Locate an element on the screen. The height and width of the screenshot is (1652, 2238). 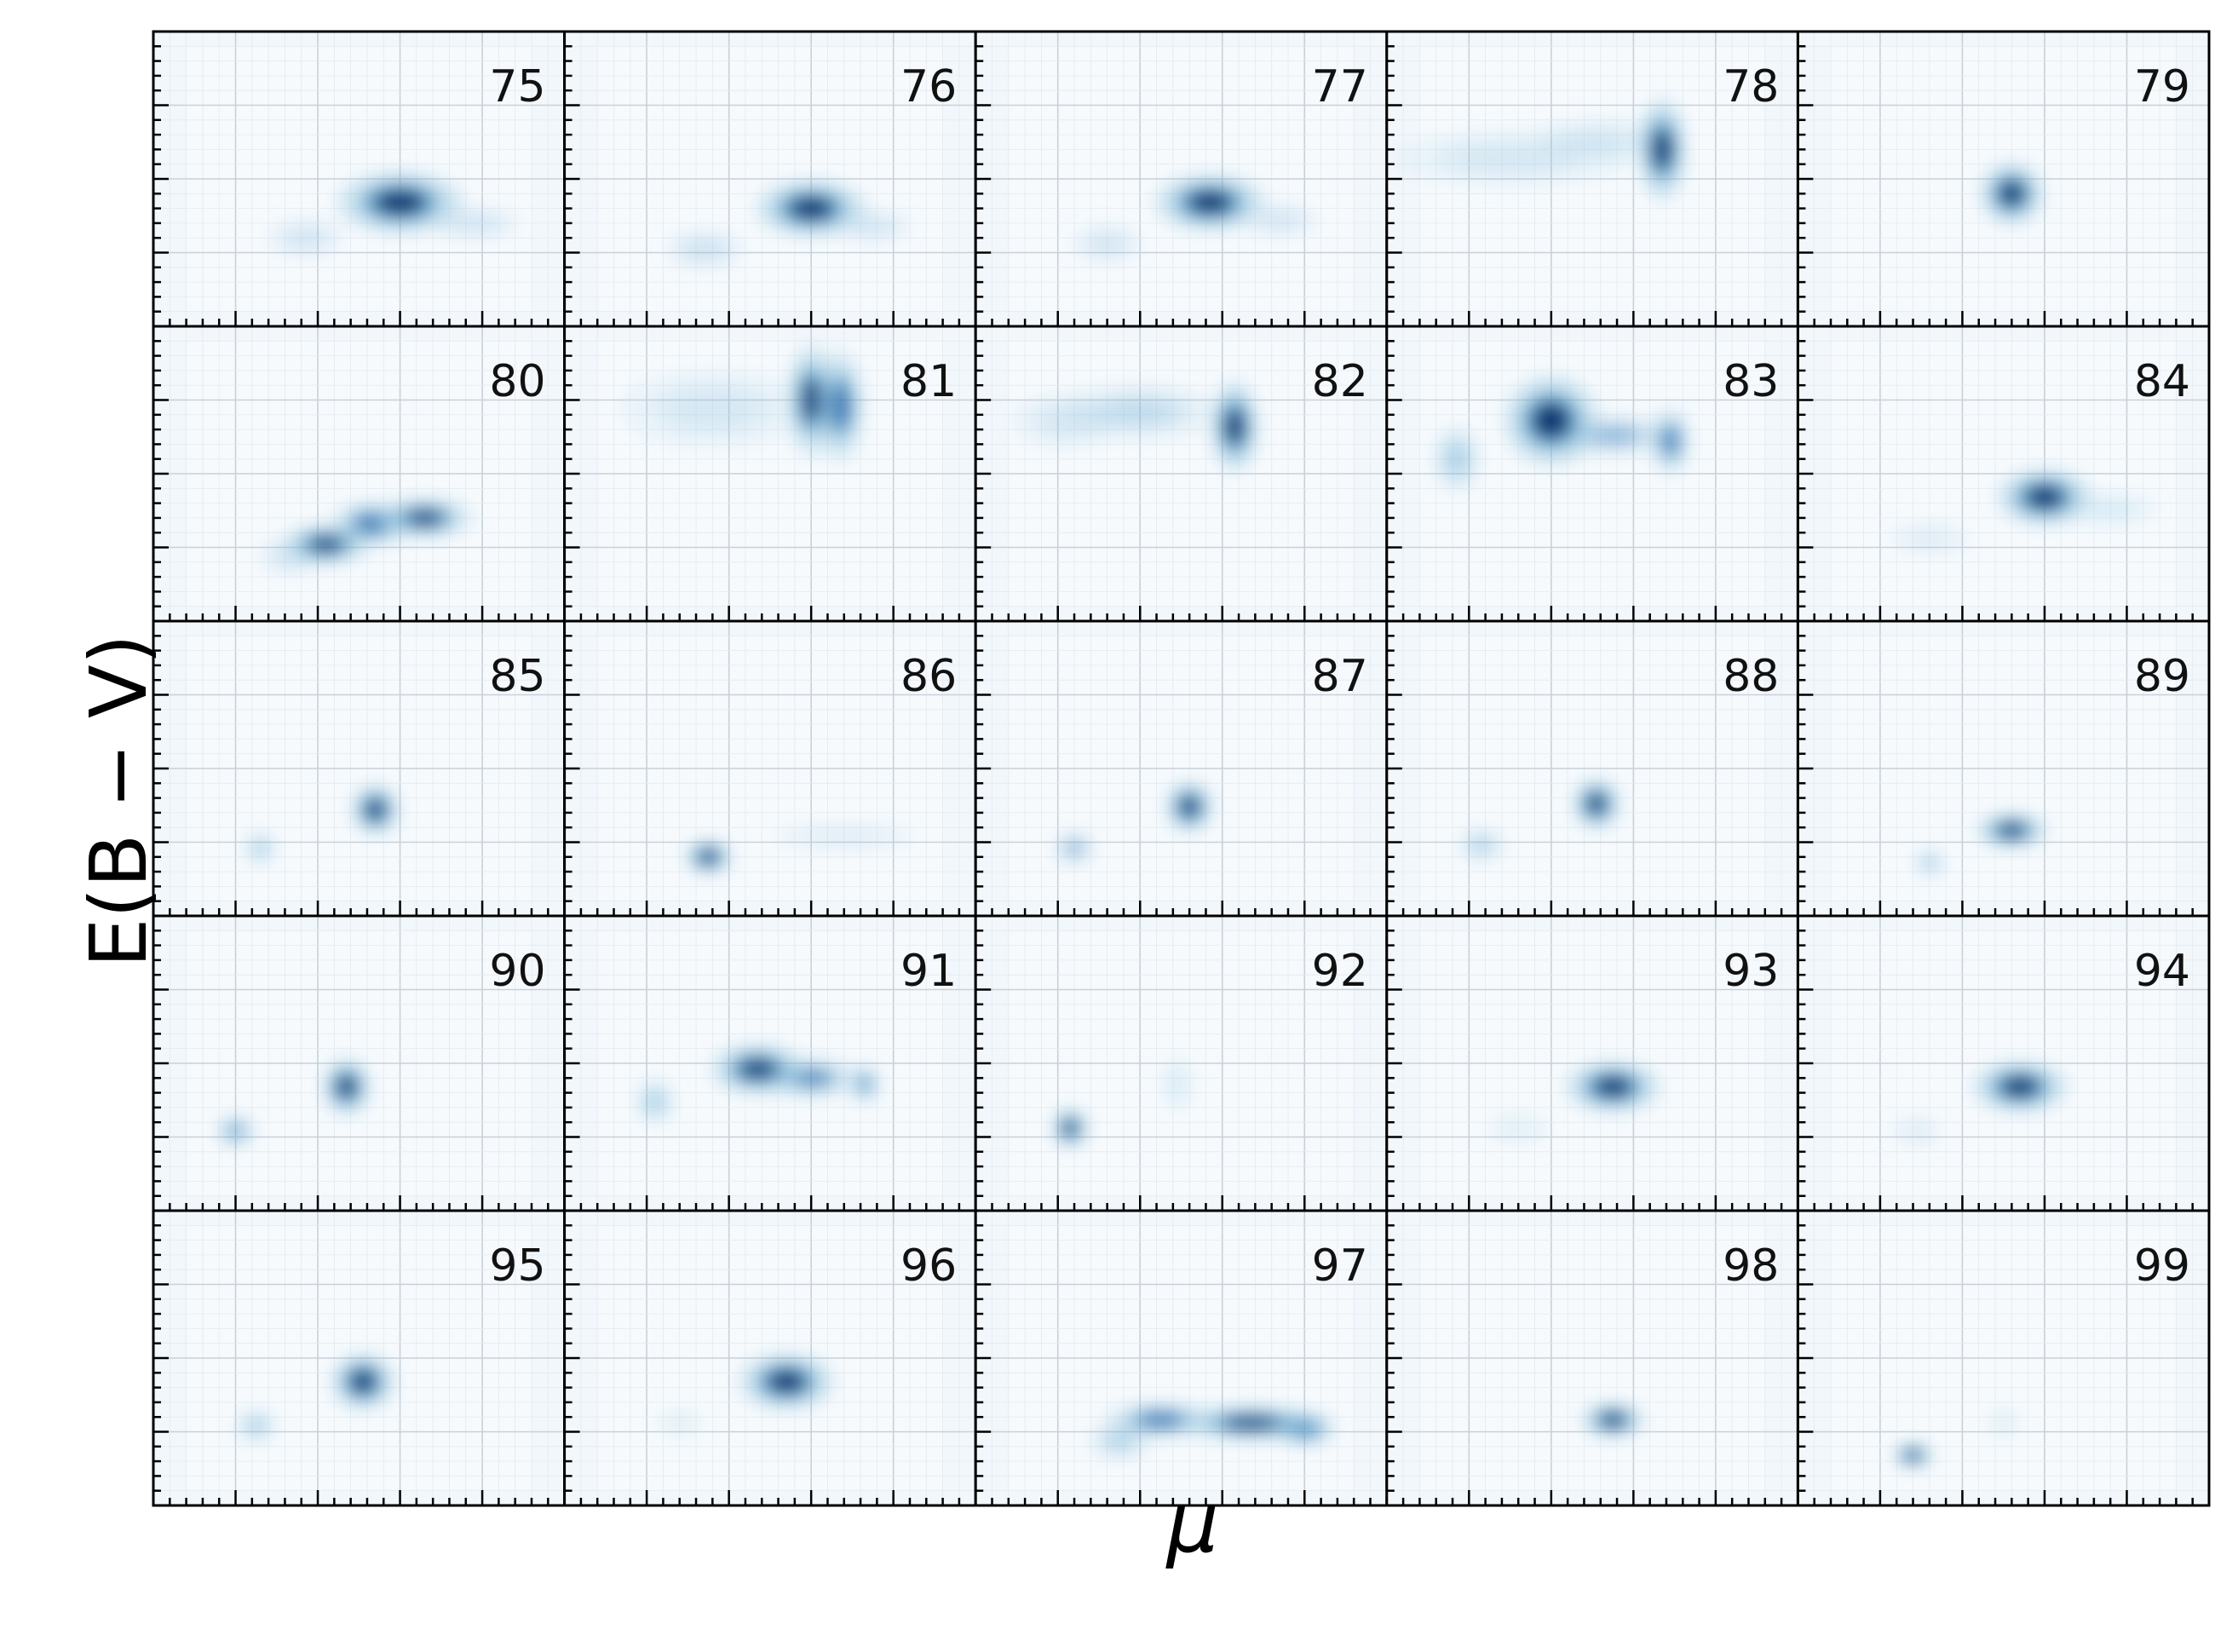
panel-94: 94 is located at coordinates (2003, 1063).